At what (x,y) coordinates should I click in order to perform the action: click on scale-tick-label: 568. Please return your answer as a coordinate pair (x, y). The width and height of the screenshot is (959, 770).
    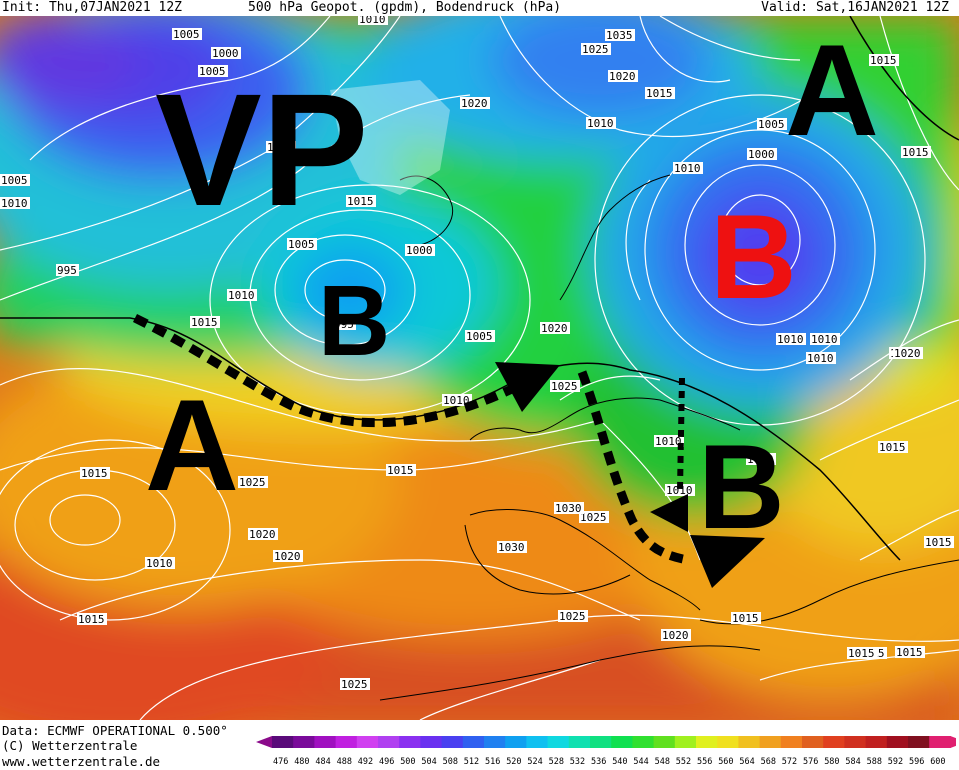
    Looking at the image, I should click on (768, 762).